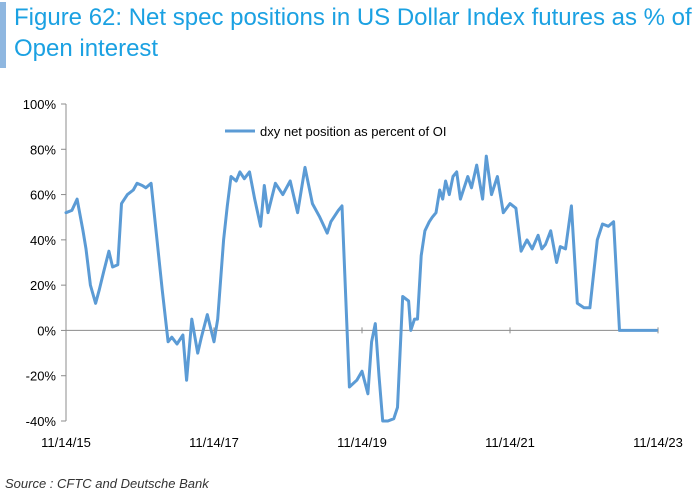 The width and height of the screenshot is (700, 504). I want to click on legend-label: dxy net position as percent of OI, so click(353, 131).